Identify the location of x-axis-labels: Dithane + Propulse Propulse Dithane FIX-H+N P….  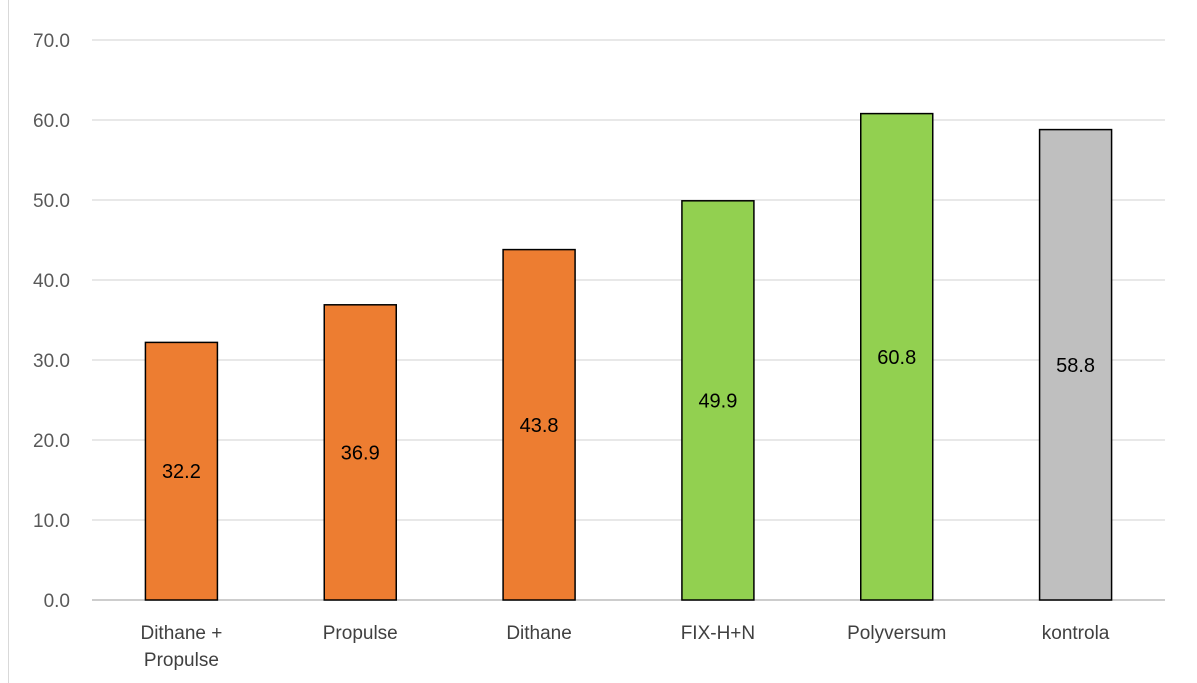
(624, 647).